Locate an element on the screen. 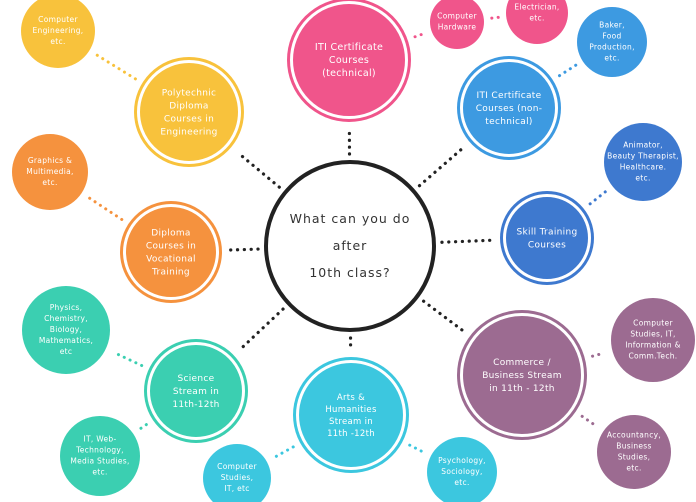 The height and width of the screenshot is (502, 696). node-arts-label: Arts & Humanities Stream in 11th -12th is located at coordinates (351, 416).